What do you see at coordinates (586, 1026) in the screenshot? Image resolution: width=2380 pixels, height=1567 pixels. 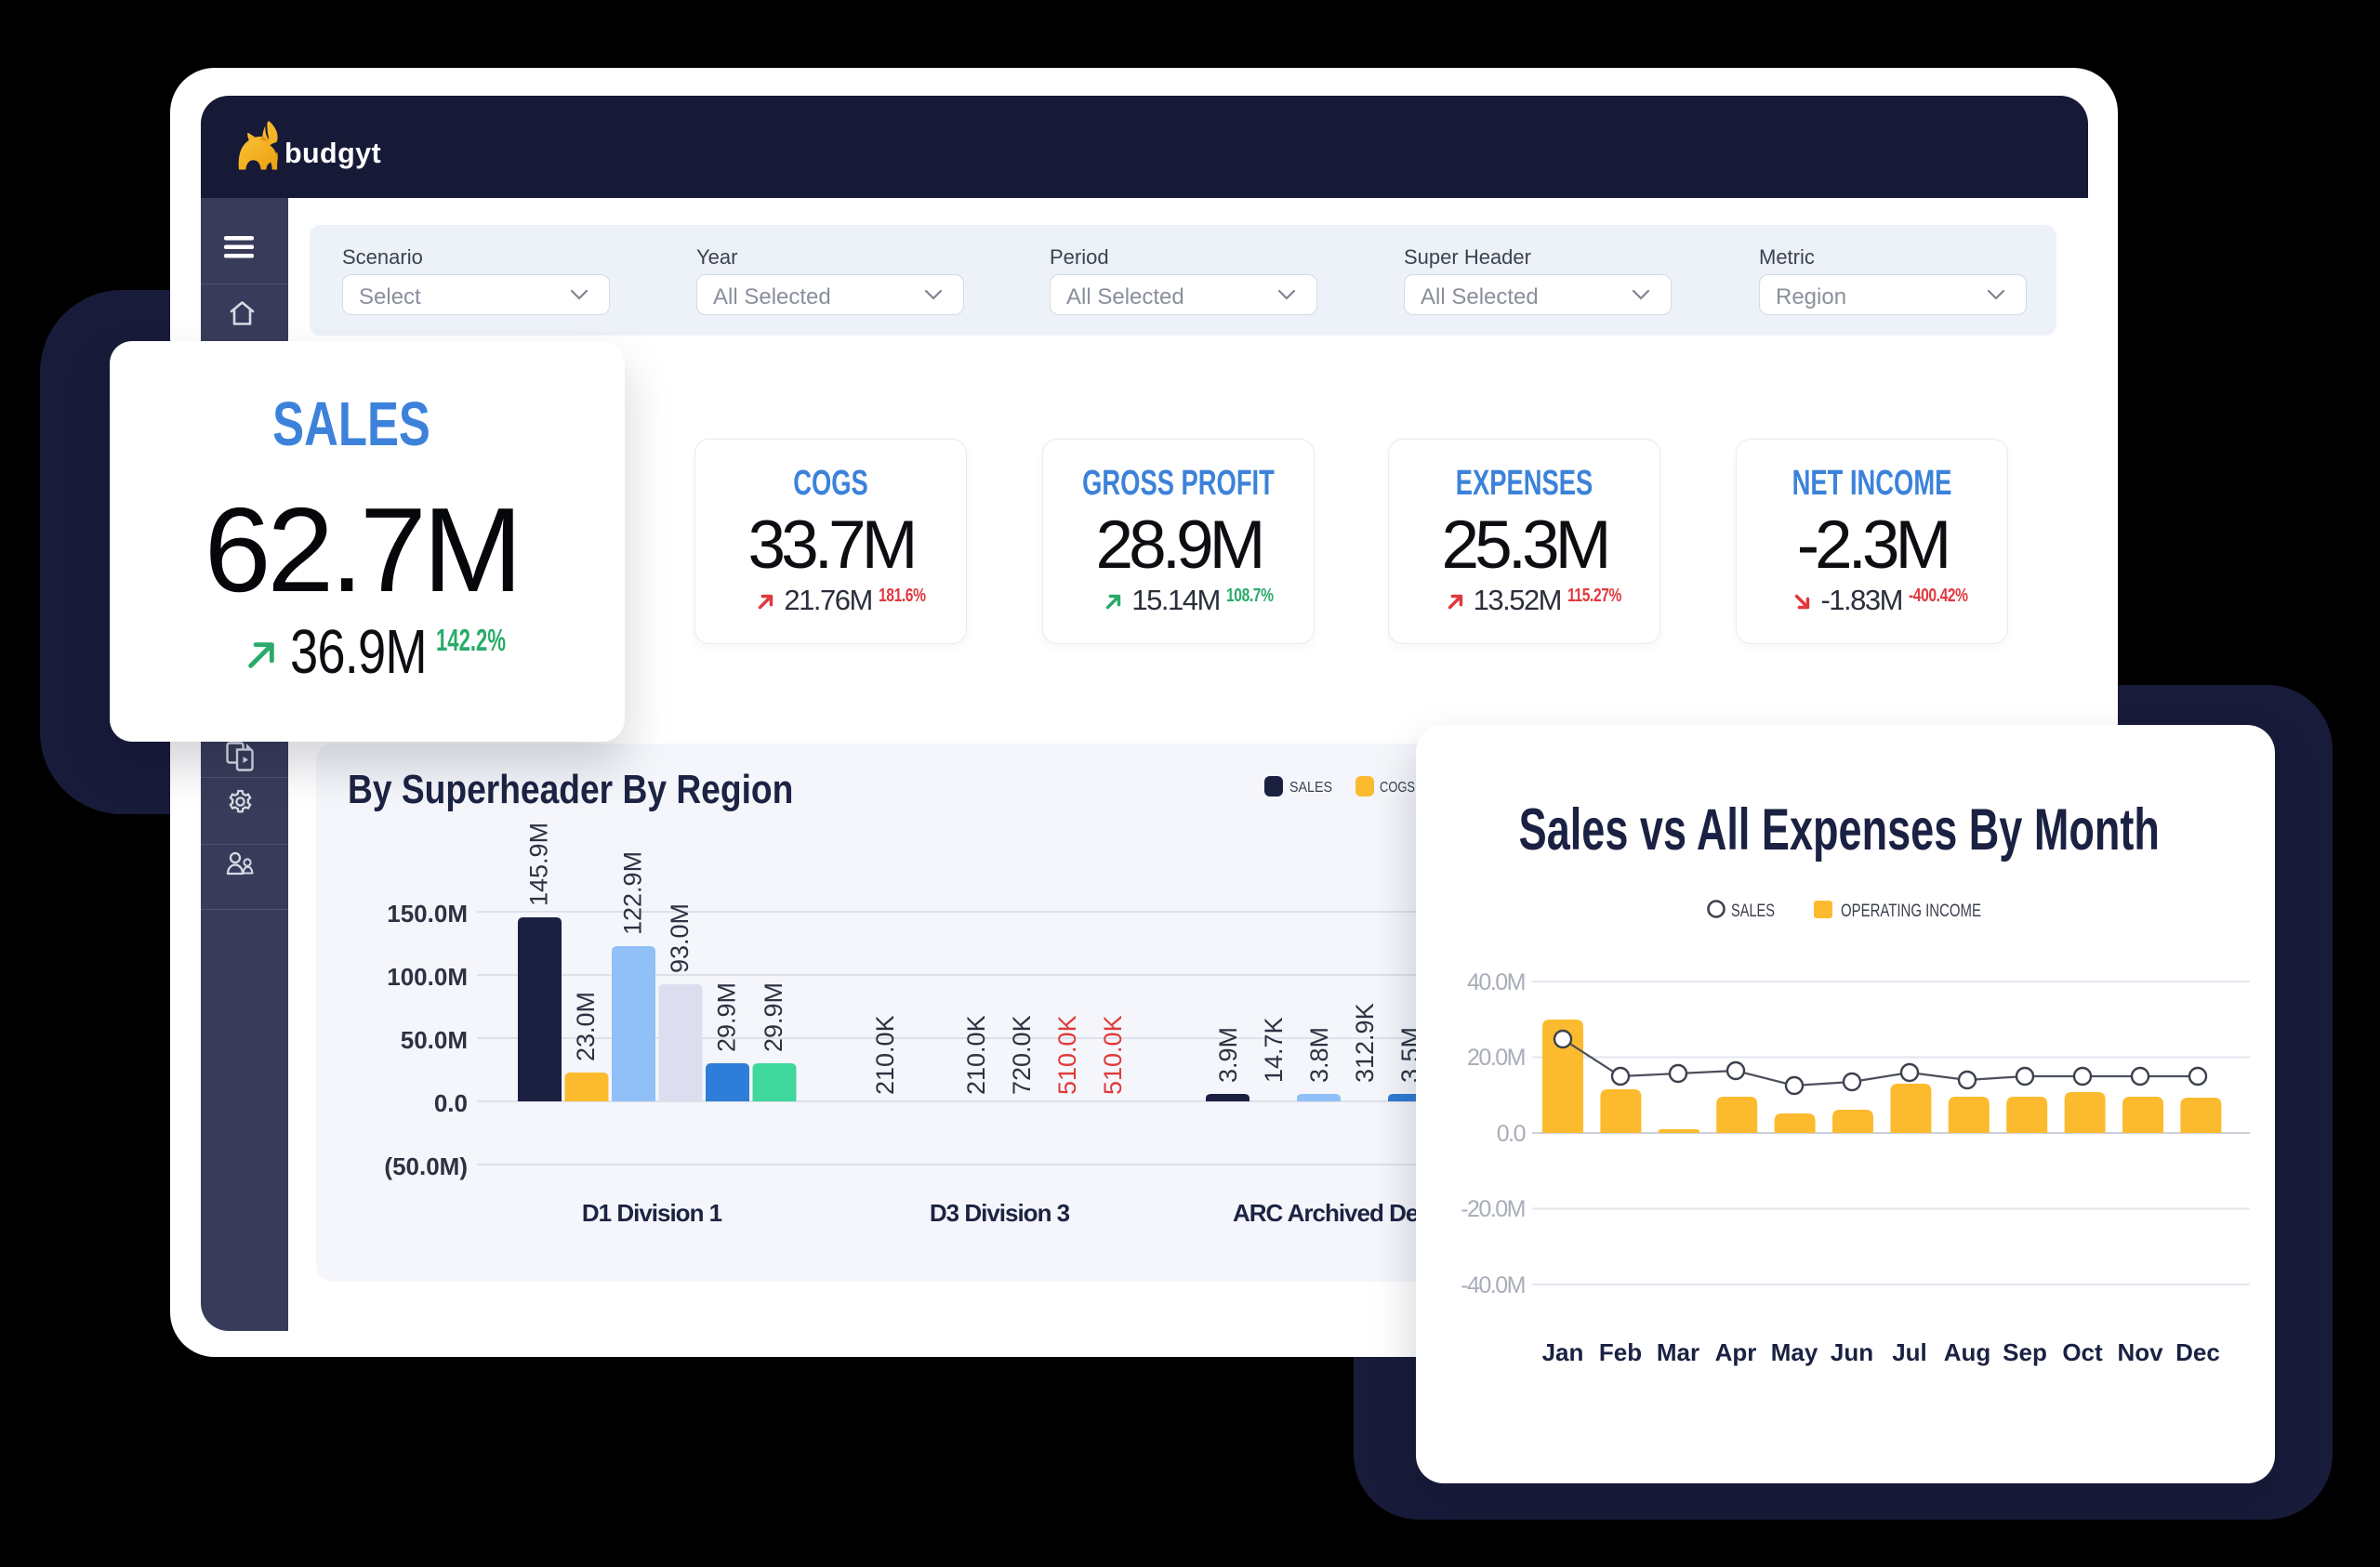 I see `svg-text: 23.0M` at bounding box center [586, 1026].